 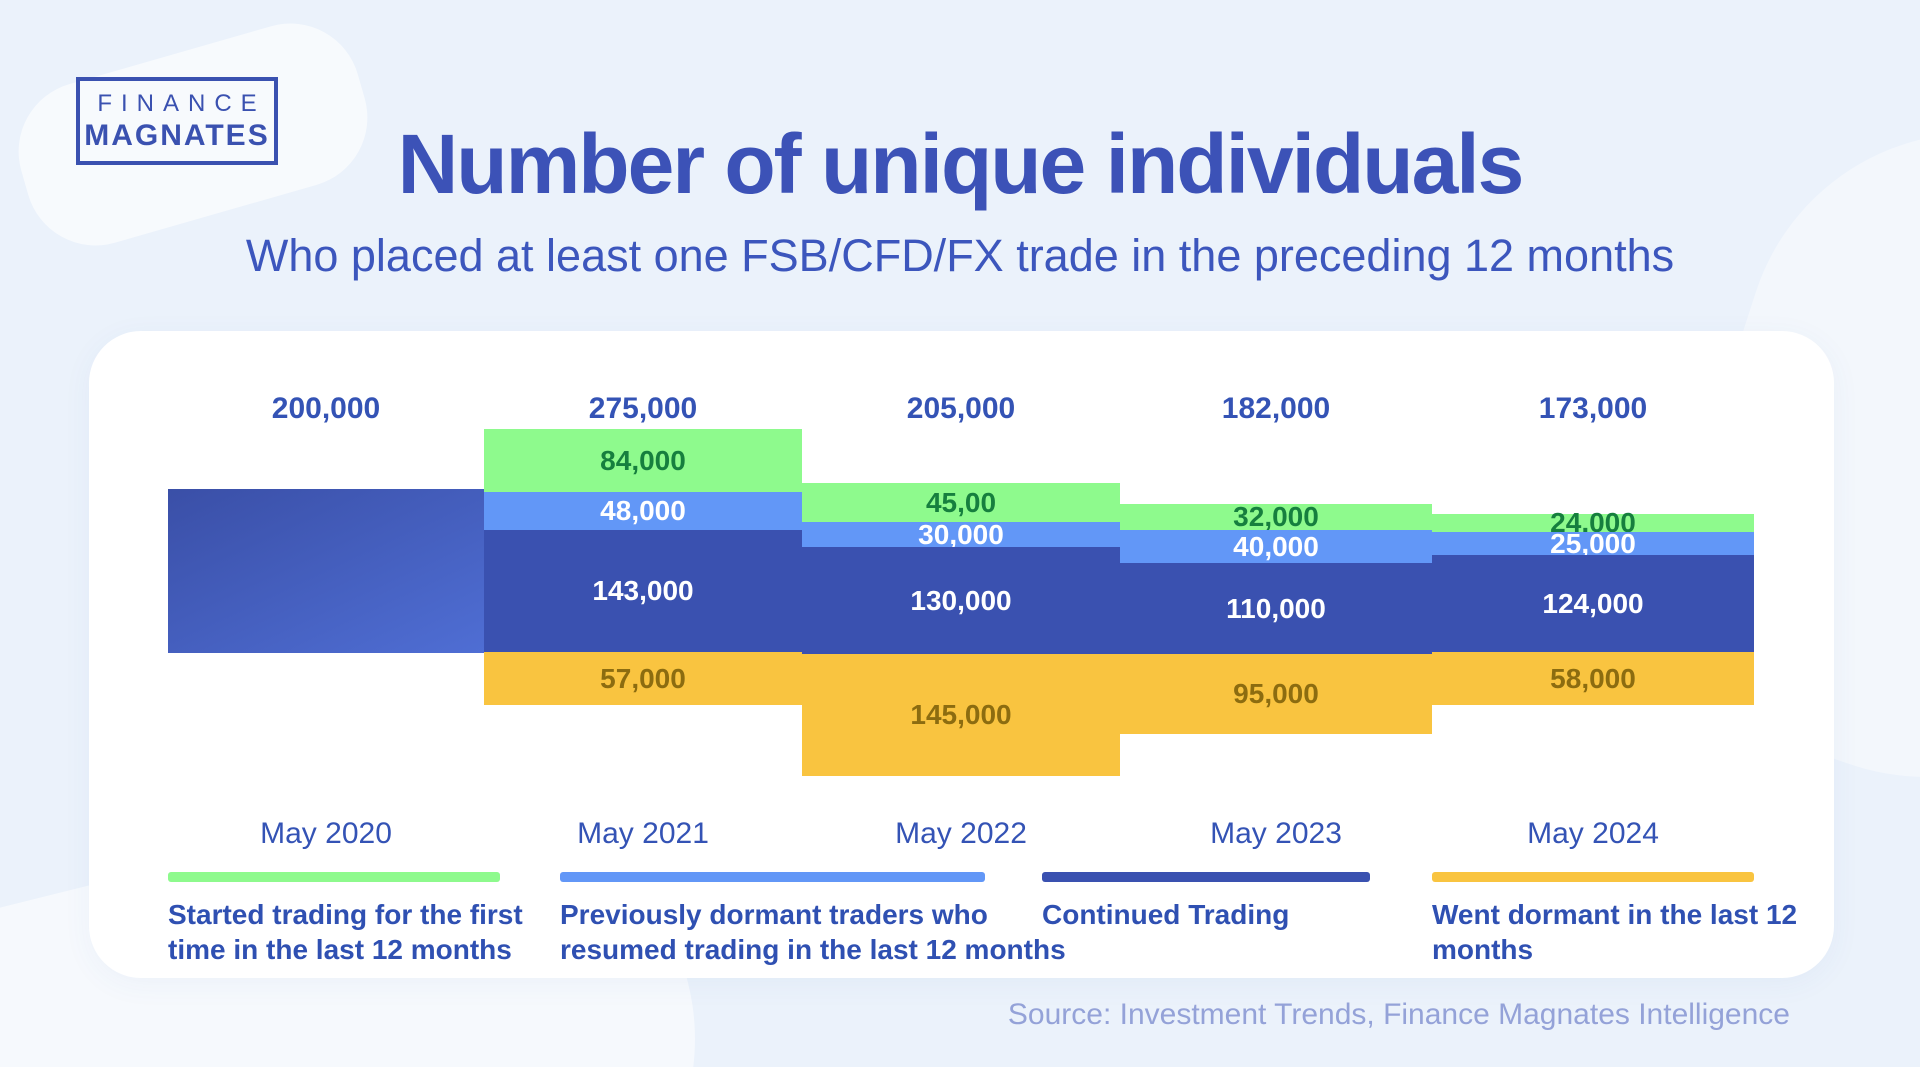 I want to click on segment-may-2022-new: 45,00, so click(x=961, y=502).